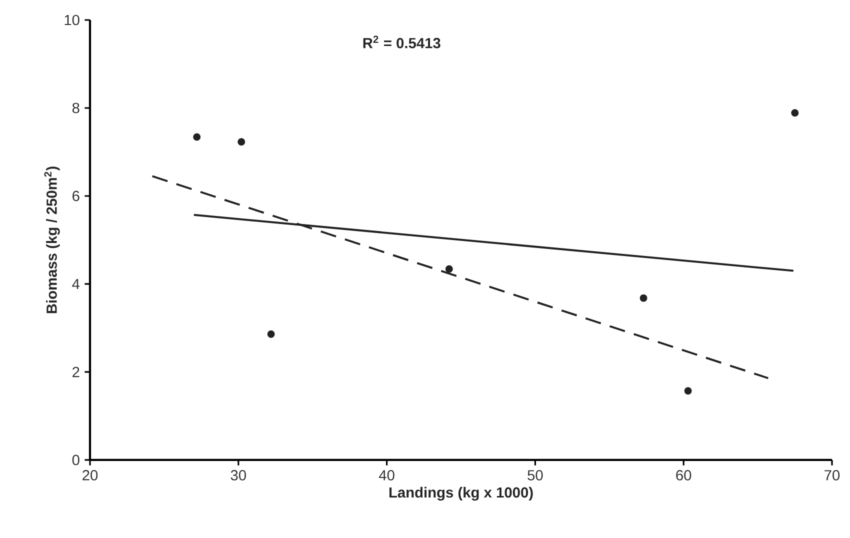 The image size is (850, 538). Describe the element at coordinates (76, 284) in the screenshot. I see `y-tick-label: 4` at that location.